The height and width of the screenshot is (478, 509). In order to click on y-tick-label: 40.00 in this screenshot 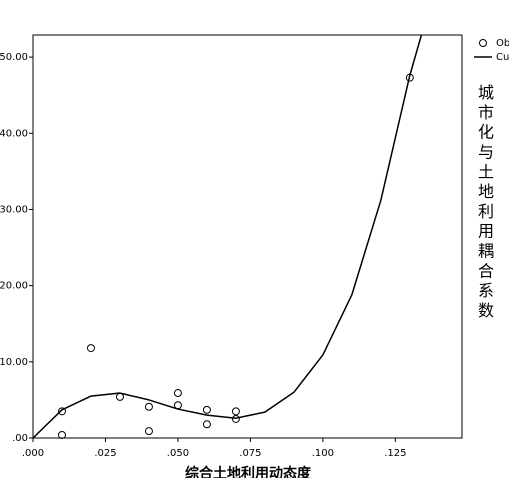, I will do `click(14, 133)`.